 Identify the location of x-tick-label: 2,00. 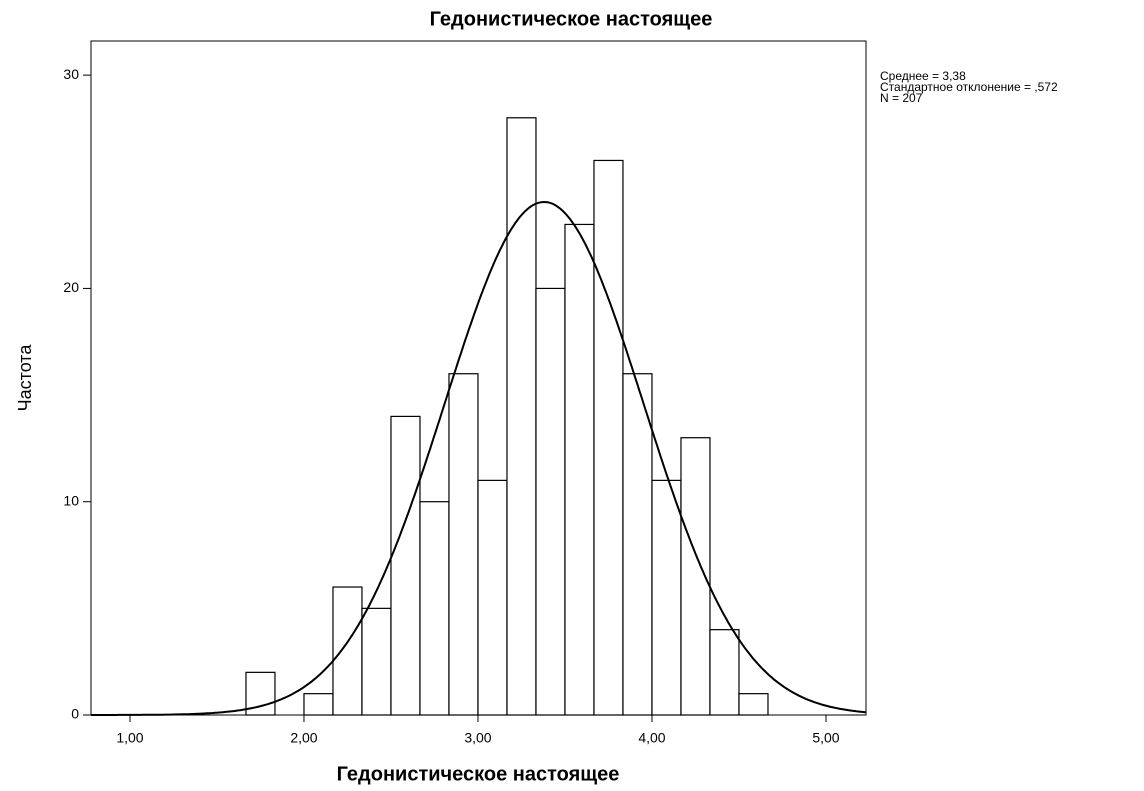
(303, 738).